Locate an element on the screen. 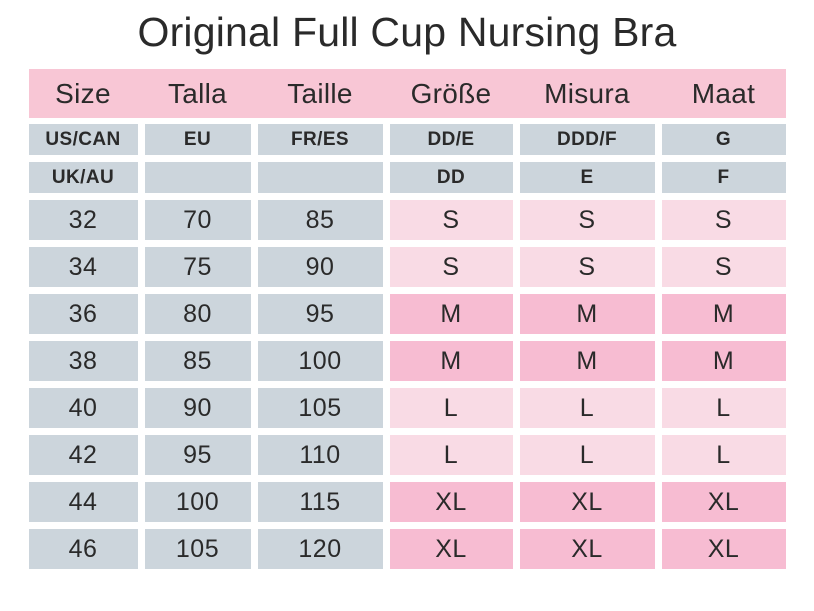  band-size-cell: 42 is located at coordinates (83, 455).